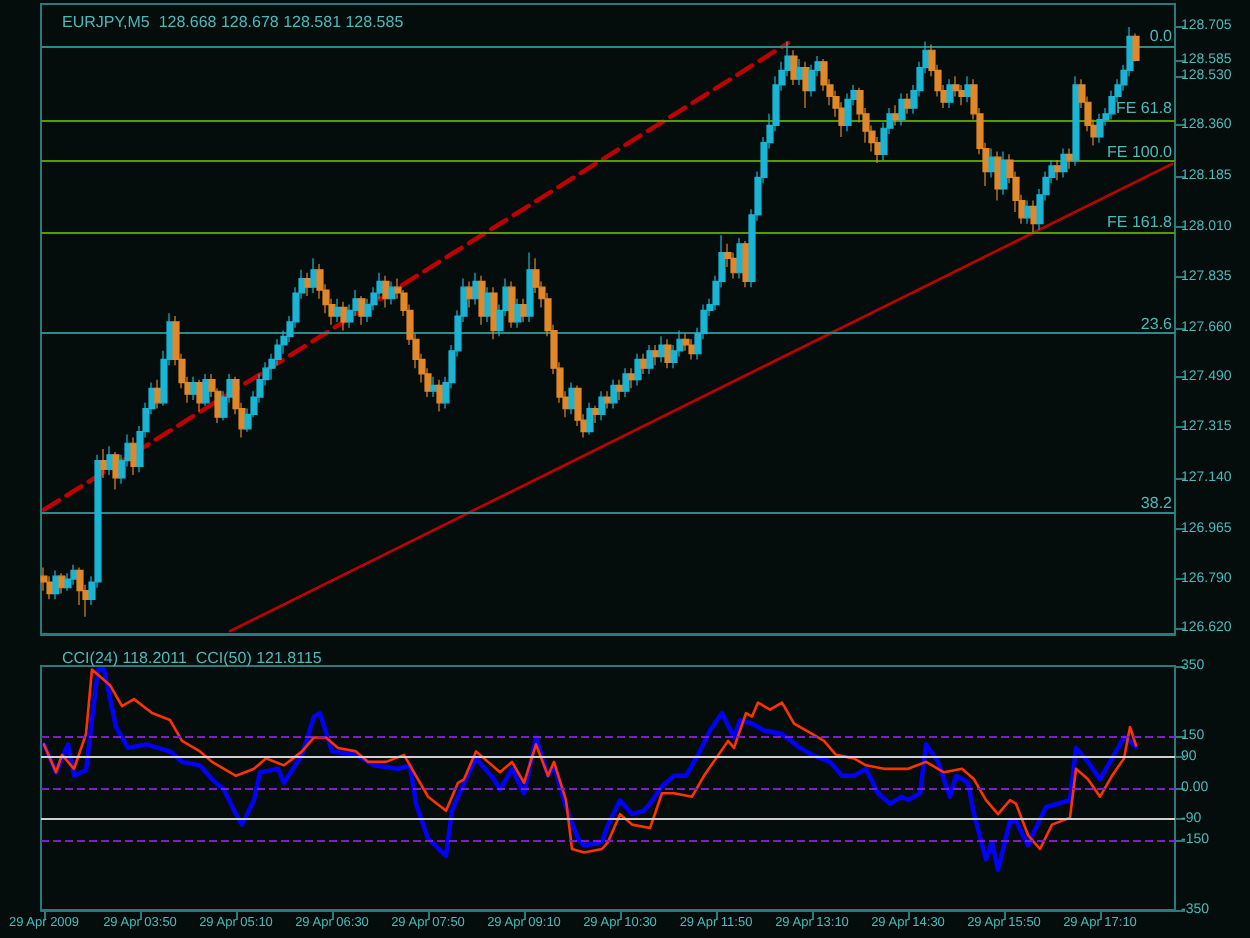 Image resolution: width=1250 pixels, height=938 pixels. What do you see at coordinates (233, 22) in the screenshot?
I see `text: EURJPY,M5 128.668 128.678 128.581 128.585` at bounding box center [233, 22].